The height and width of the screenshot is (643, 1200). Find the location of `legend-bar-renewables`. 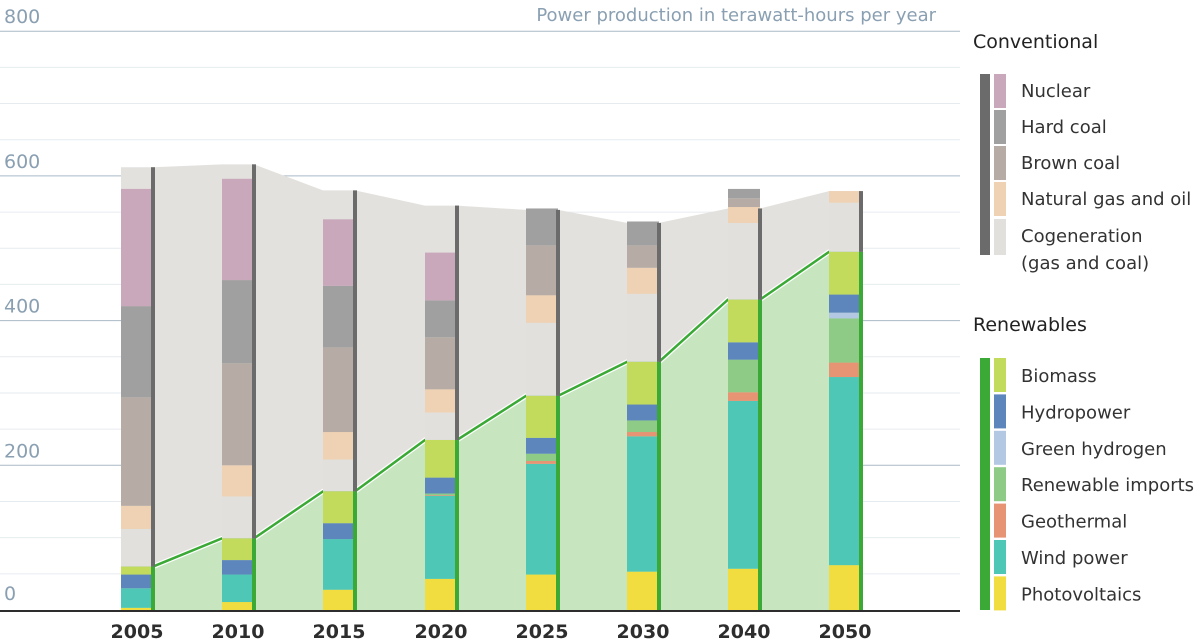

legend-bar-renewables is located at coordinates (985, 484).